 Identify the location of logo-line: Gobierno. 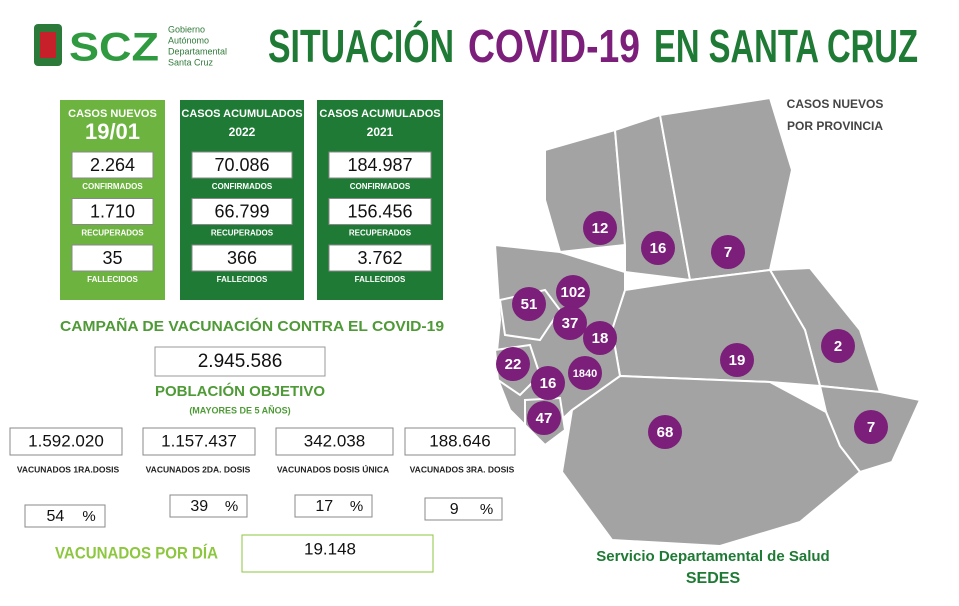
(186, 29).